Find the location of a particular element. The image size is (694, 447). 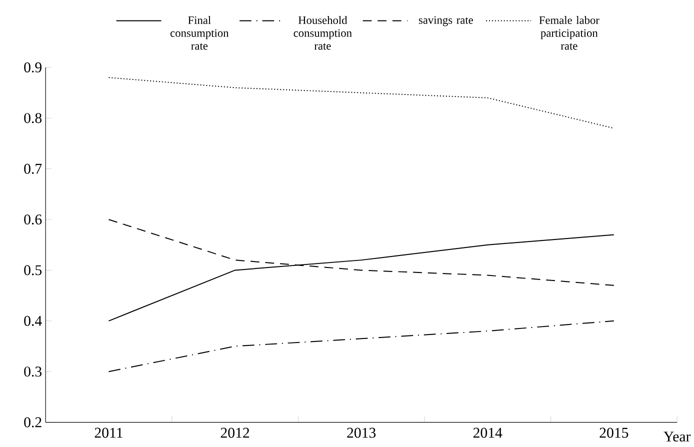

y-tick-label: 0.9 is located at coordinates (33, 67).